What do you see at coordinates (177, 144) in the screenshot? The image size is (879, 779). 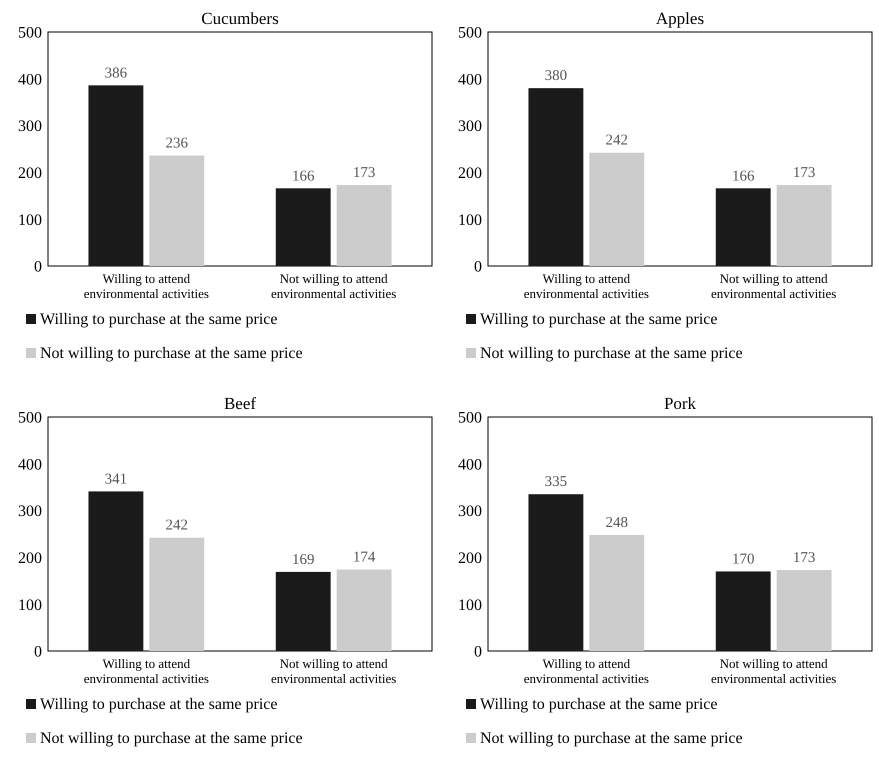 I see `data-label: 236` at bounding box center [177, 144].